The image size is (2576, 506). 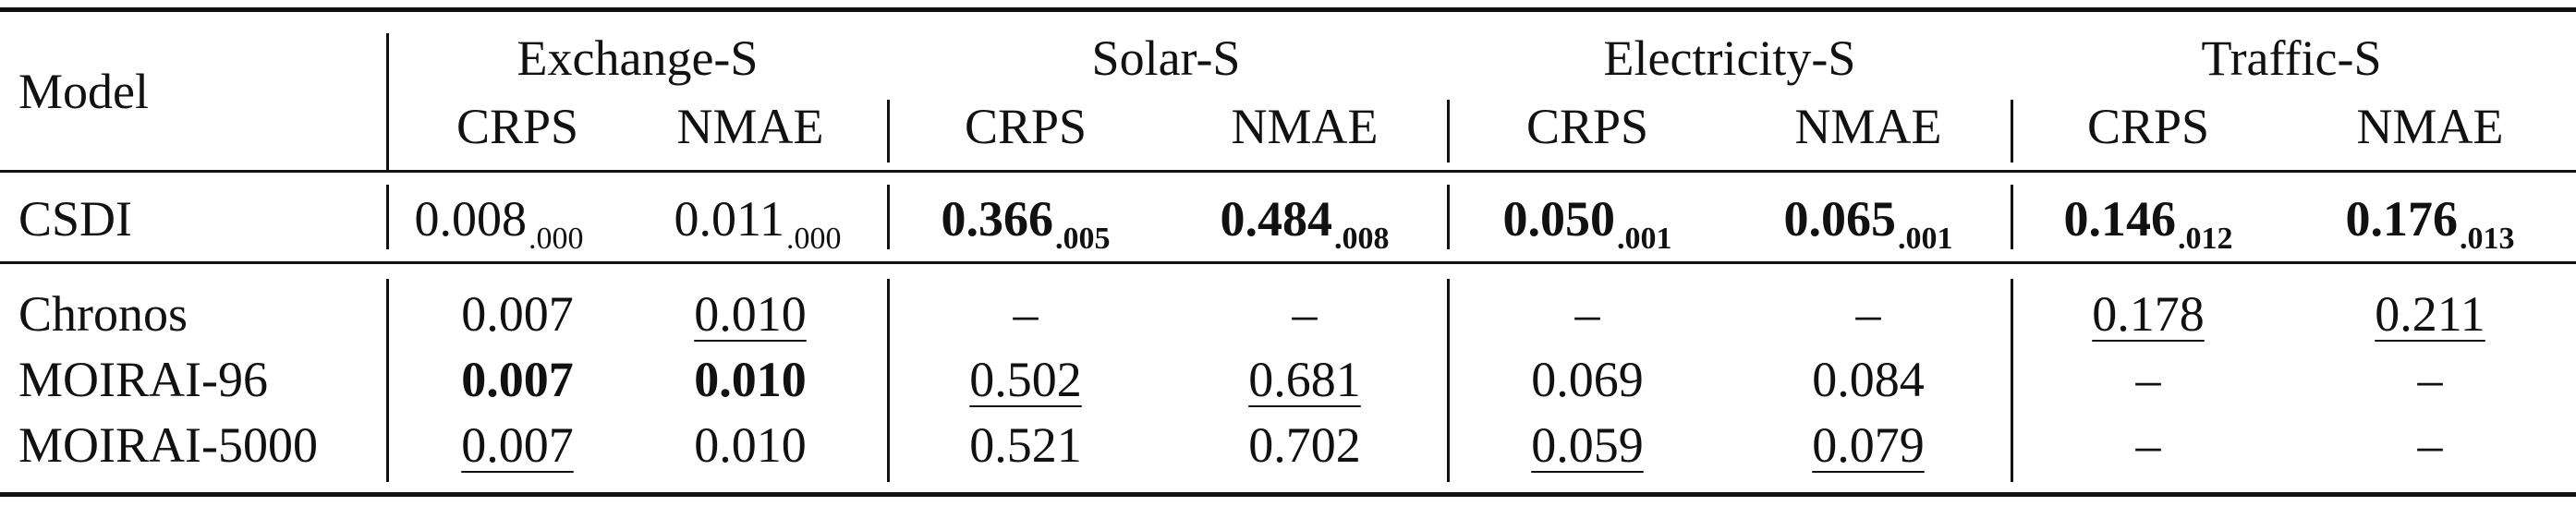 What do you see at coordinates (2120, 219) in the screenshot?
I see `cell-value: 0.146` at bounding box center [2120, 219].